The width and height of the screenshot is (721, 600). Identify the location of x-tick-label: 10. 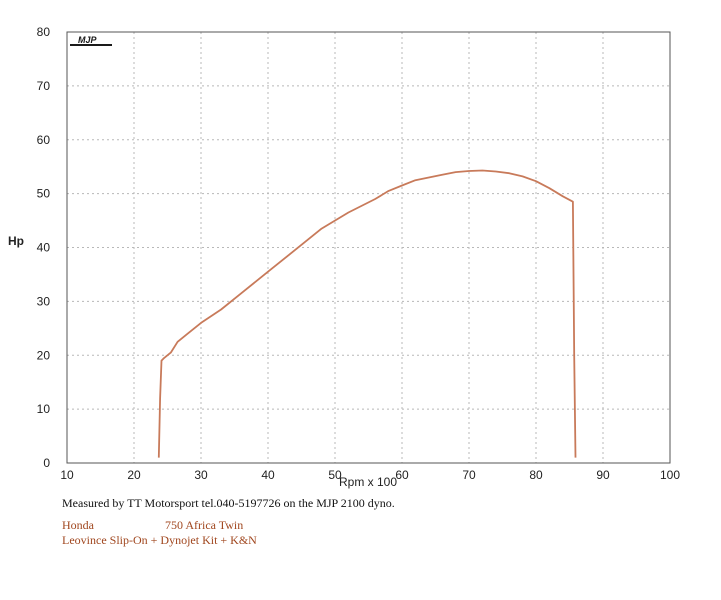
(67, 475).